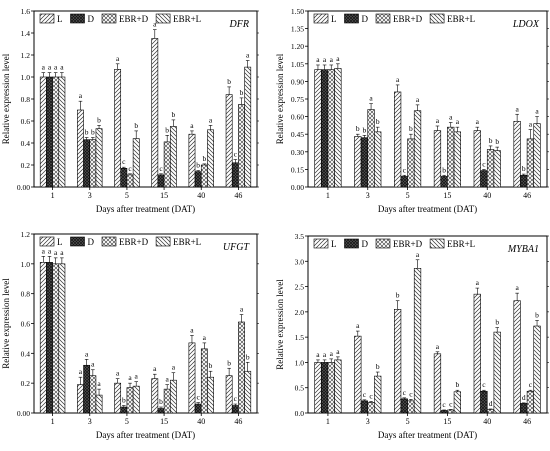  I want to click on y-tick-label: 0.4, so click(26, 143).